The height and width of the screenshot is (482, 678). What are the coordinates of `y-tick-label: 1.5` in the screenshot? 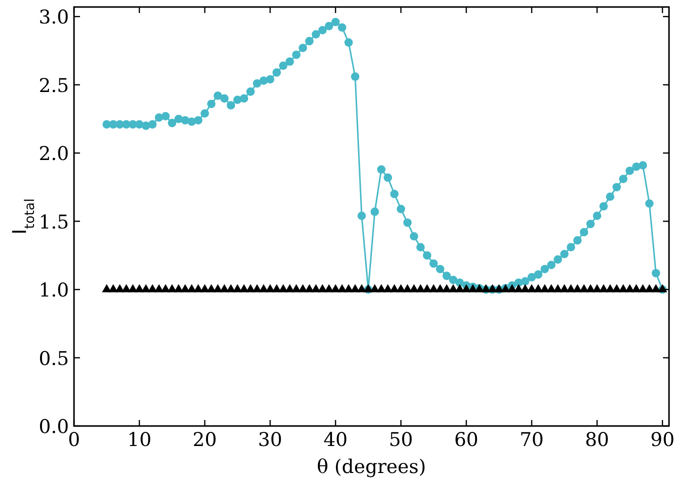 It's located at (53, 222).